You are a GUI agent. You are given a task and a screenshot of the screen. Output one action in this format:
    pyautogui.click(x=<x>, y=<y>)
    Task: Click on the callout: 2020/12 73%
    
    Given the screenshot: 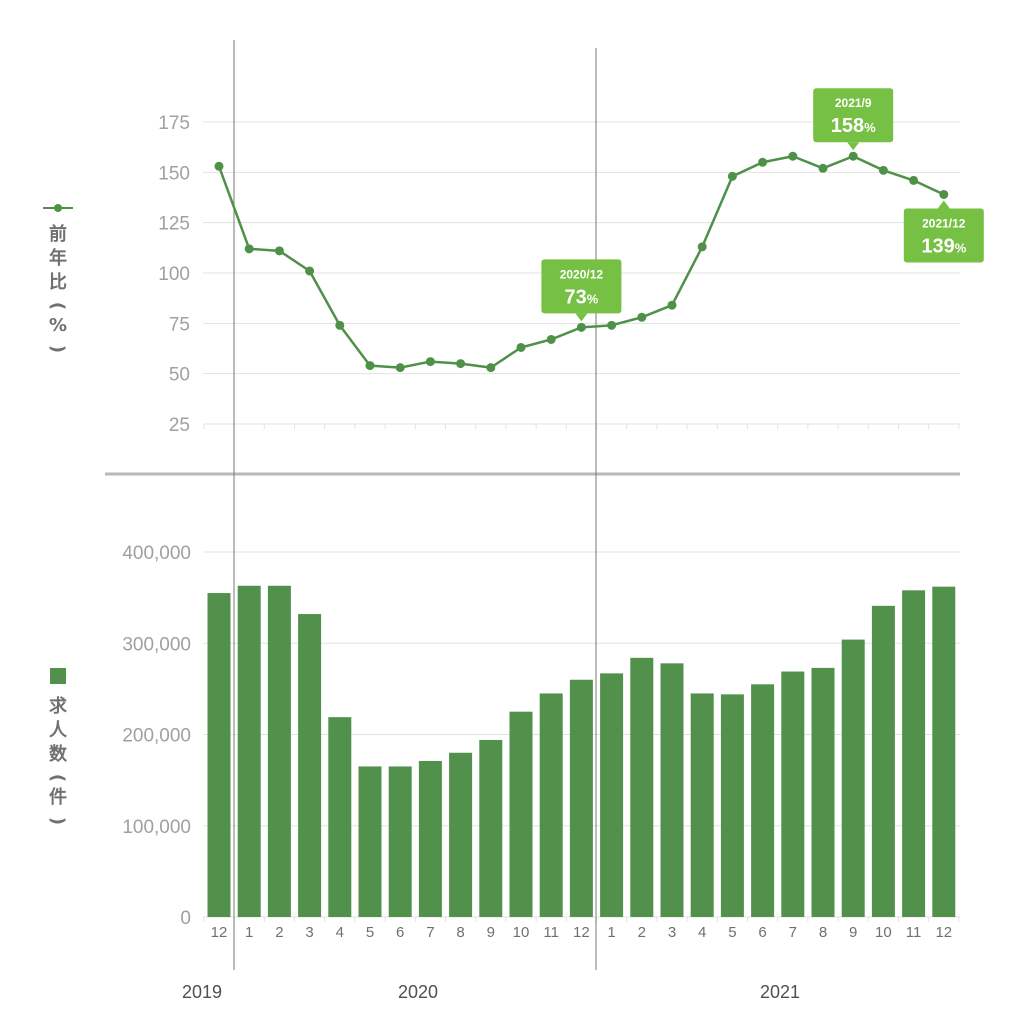 What is the action you would take?
    pyautogui.click(x=581, y=290)
    